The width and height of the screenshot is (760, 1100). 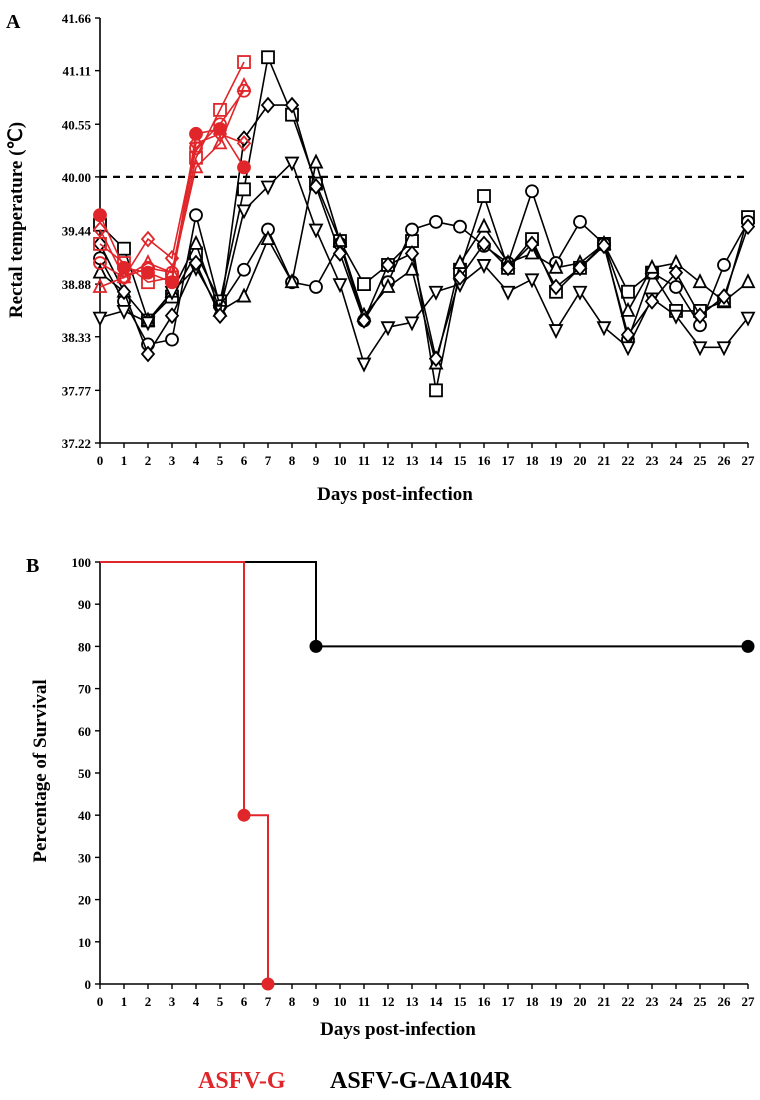 I want to click on panel-a-y-tick-label: 41.66, so click(x=77, y=18).